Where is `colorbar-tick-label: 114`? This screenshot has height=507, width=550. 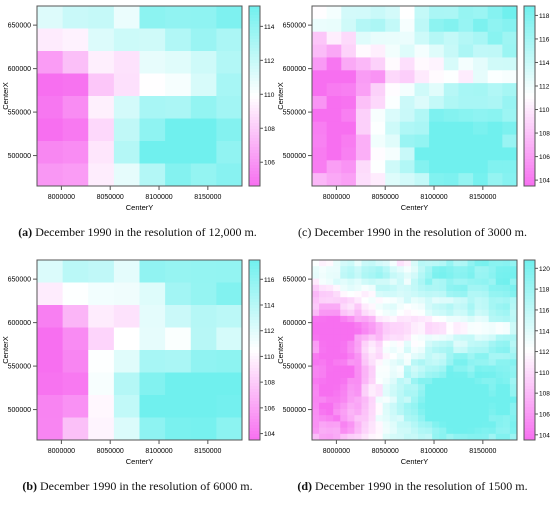
colorbar-tick-label: 114 is located at coordinates (269, 306).